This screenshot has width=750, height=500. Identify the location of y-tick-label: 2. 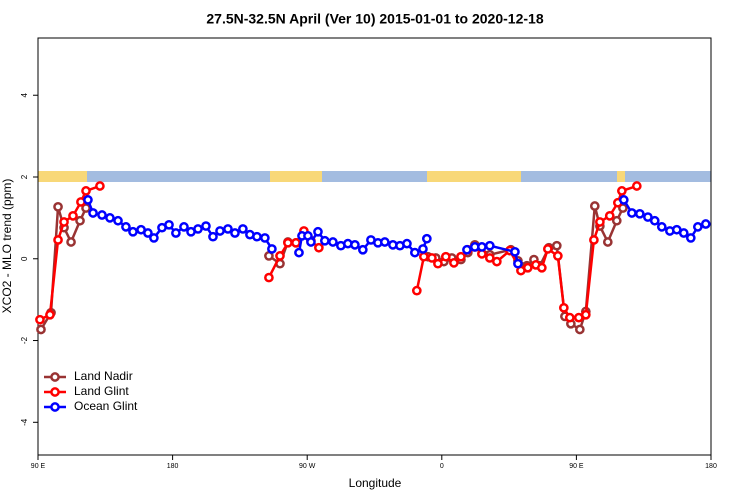
(24, 176).